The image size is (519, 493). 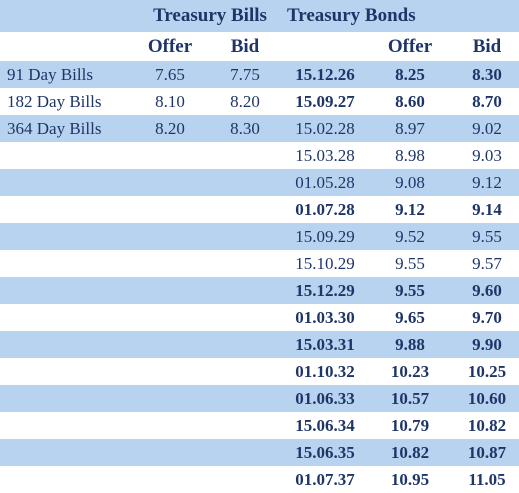 I want to click on row: 15.03.31 9.88 9.90, so click(x=259, y=344).